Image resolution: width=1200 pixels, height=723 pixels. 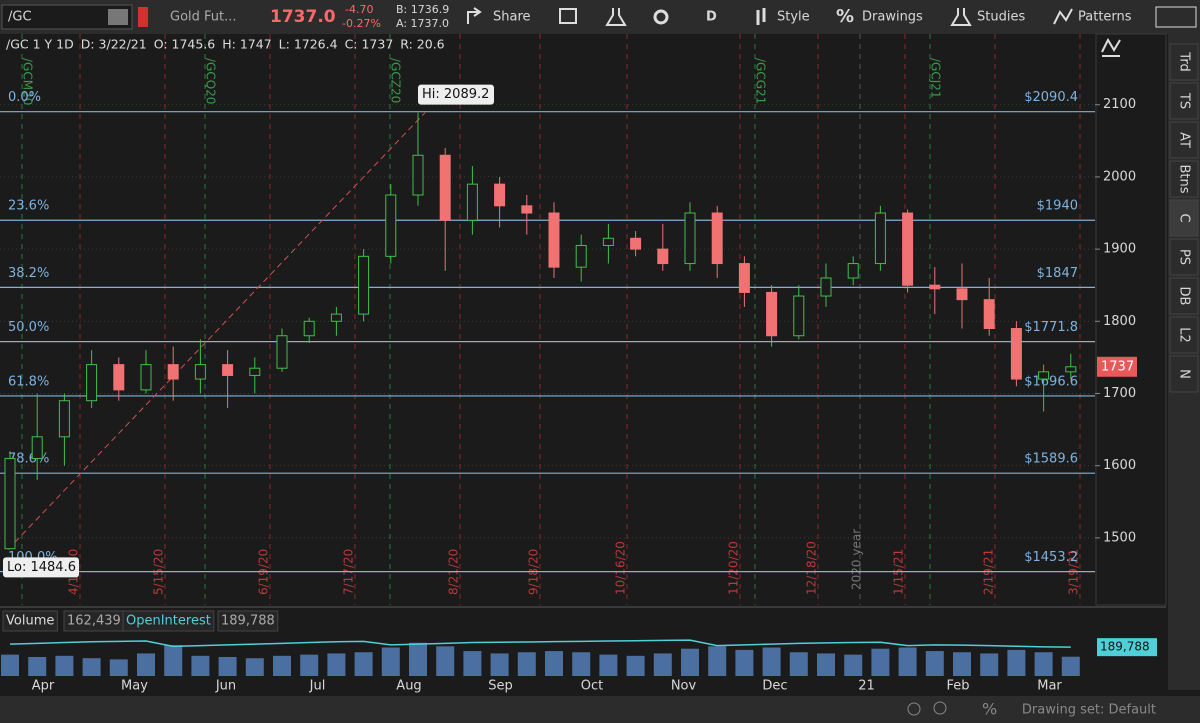 What do you see at coordinates (1119, 176) in the screenshot?
I see `y-tick-label: 2000` at bounding box center [1119, 176].